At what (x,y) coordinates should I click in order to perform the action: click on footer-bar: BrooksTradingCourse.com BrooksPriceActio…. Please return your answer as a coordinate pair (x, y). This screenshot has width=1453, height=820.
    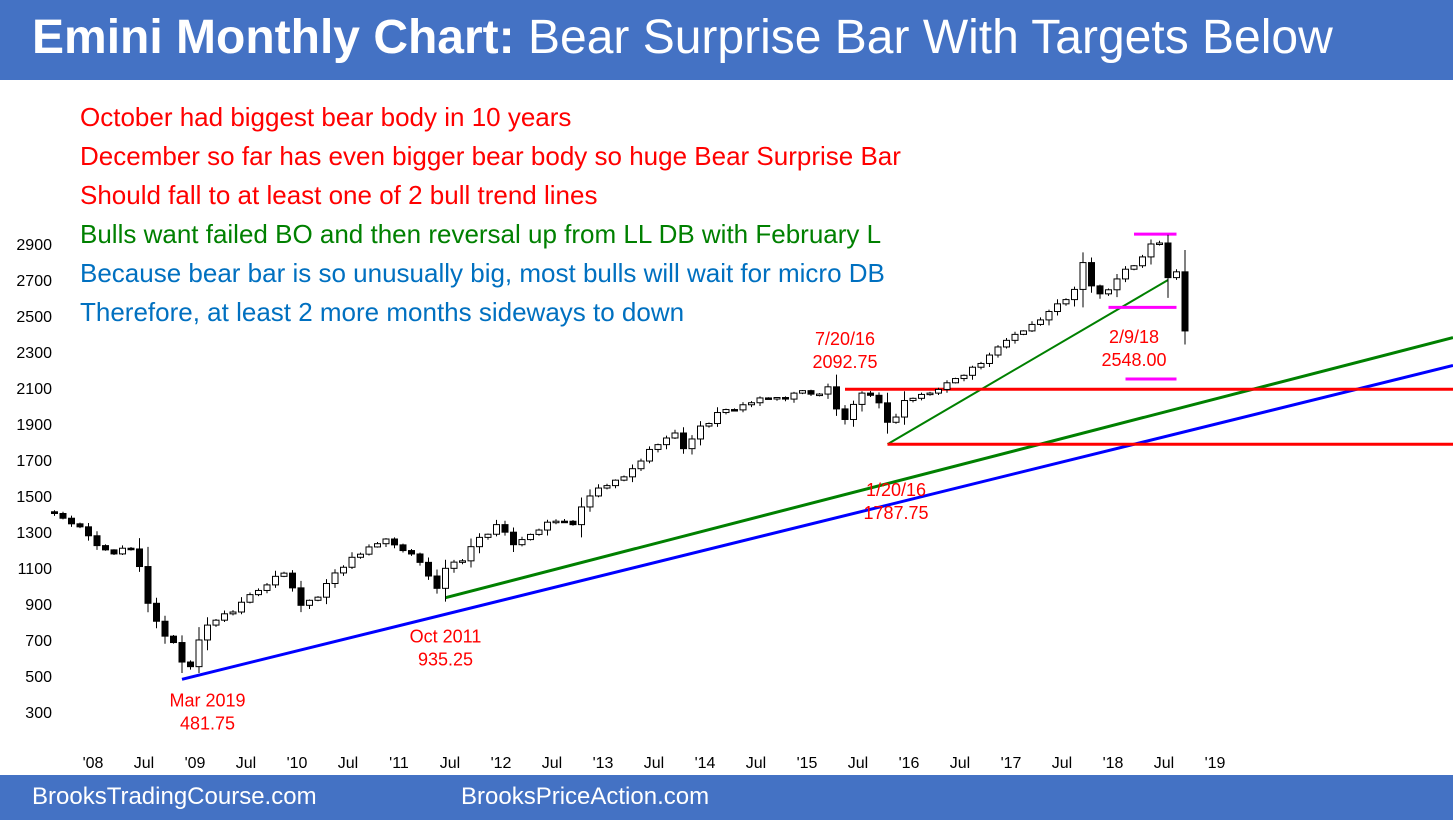
    Looking at the image, I should click on (726, 797).